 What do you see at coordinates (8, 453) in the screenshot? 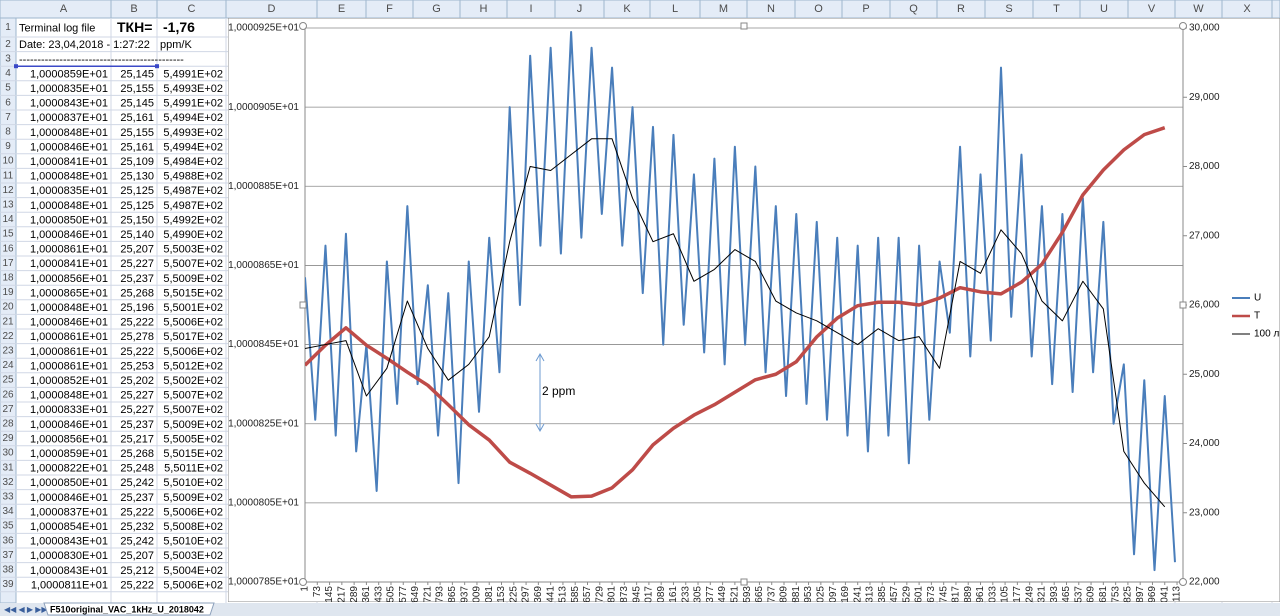
I see `row-header: 30` at bounding box center [8, 453].